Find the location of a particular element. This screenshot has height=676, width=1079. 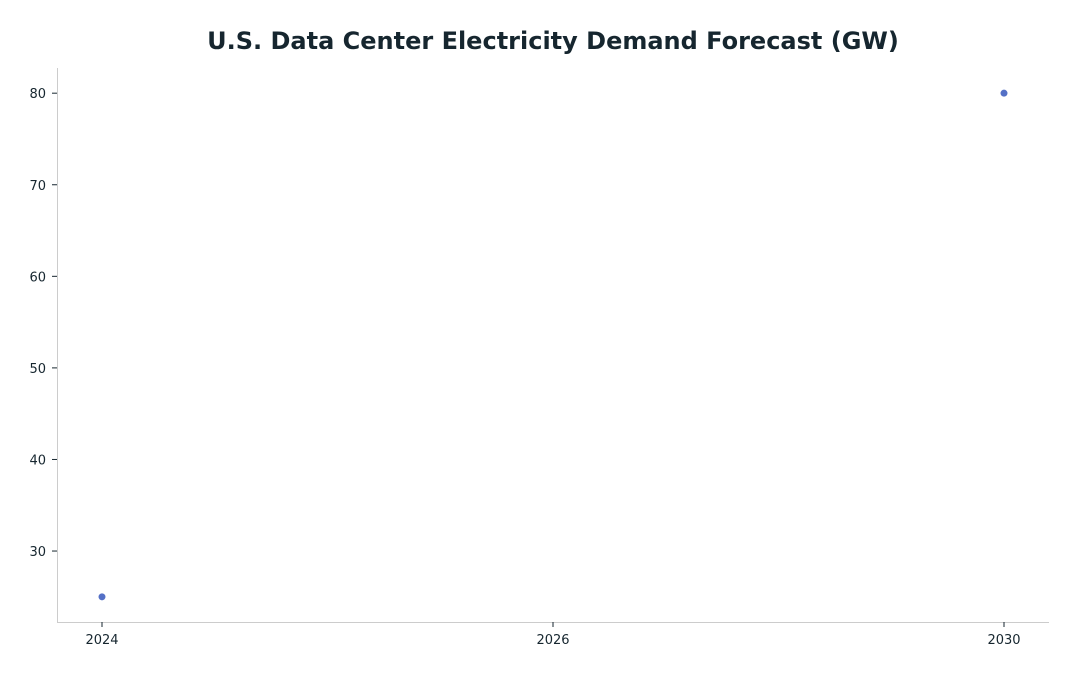

x-tick-label: 2030 is located at coordinates (1003, 640).